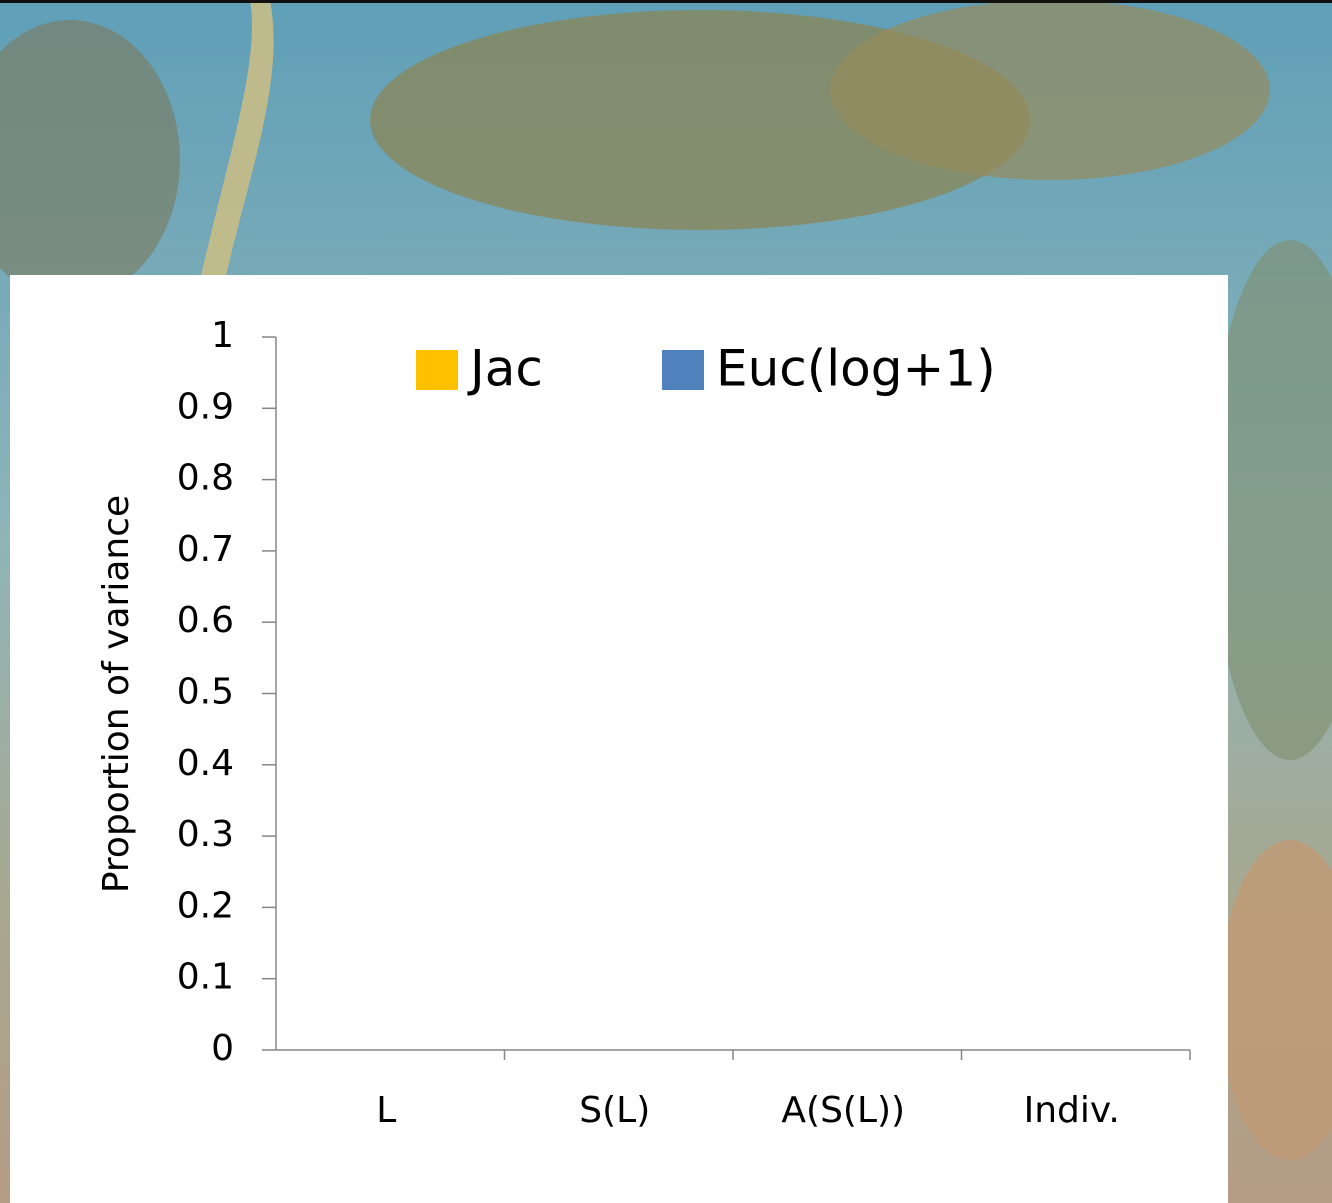 The height and width of the screenshot is (1203, 1332). Describe the element at coordinates (1072, 1110) in the screenshot. I see `x-tick-label: Indiv.` at that location.